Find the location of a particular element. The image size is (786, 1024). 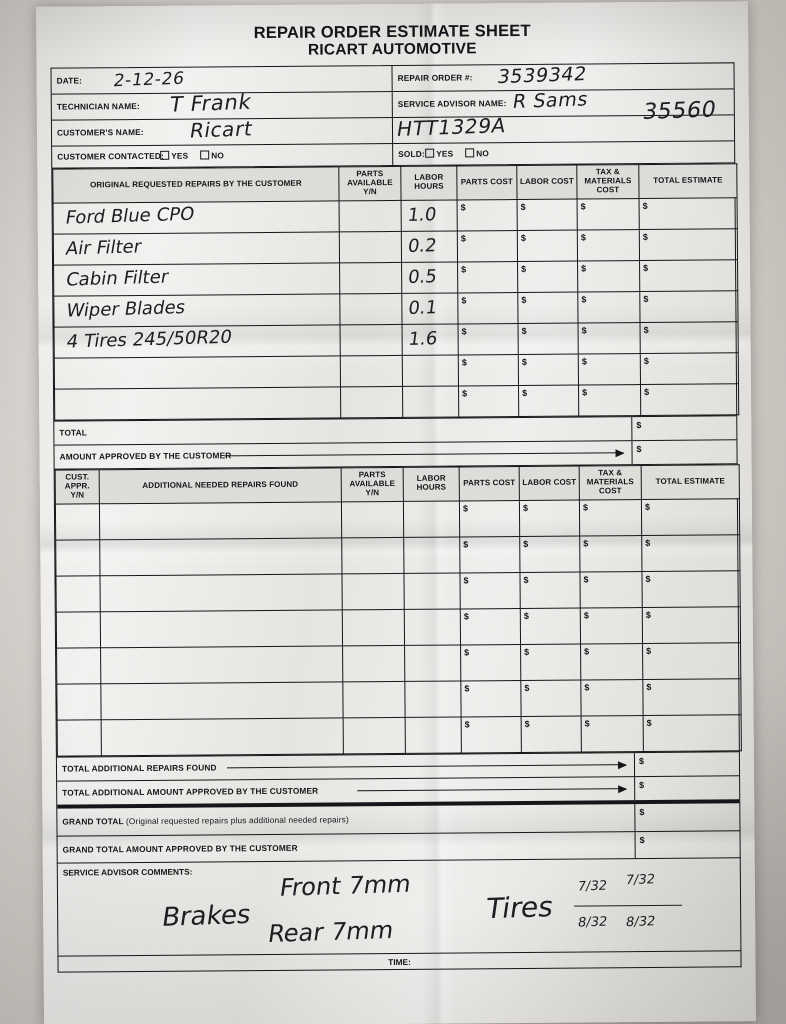

date-field: DATE: 2-12-26 is located at coordinates (222, 79).